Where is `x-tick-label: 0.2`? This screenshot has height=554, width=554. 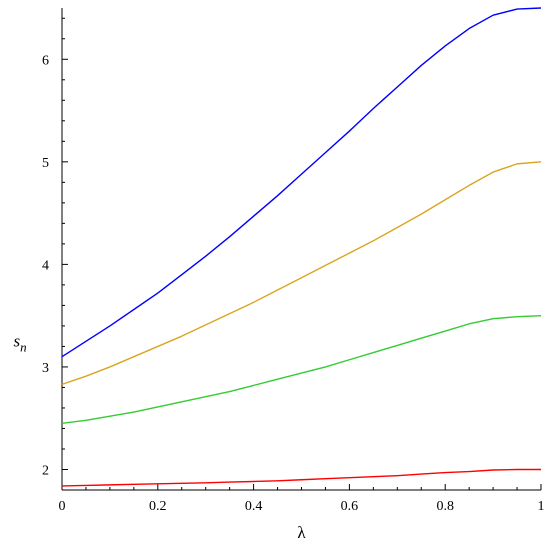
x-tick-label: 0.2 is located at coordinates (158, 506).